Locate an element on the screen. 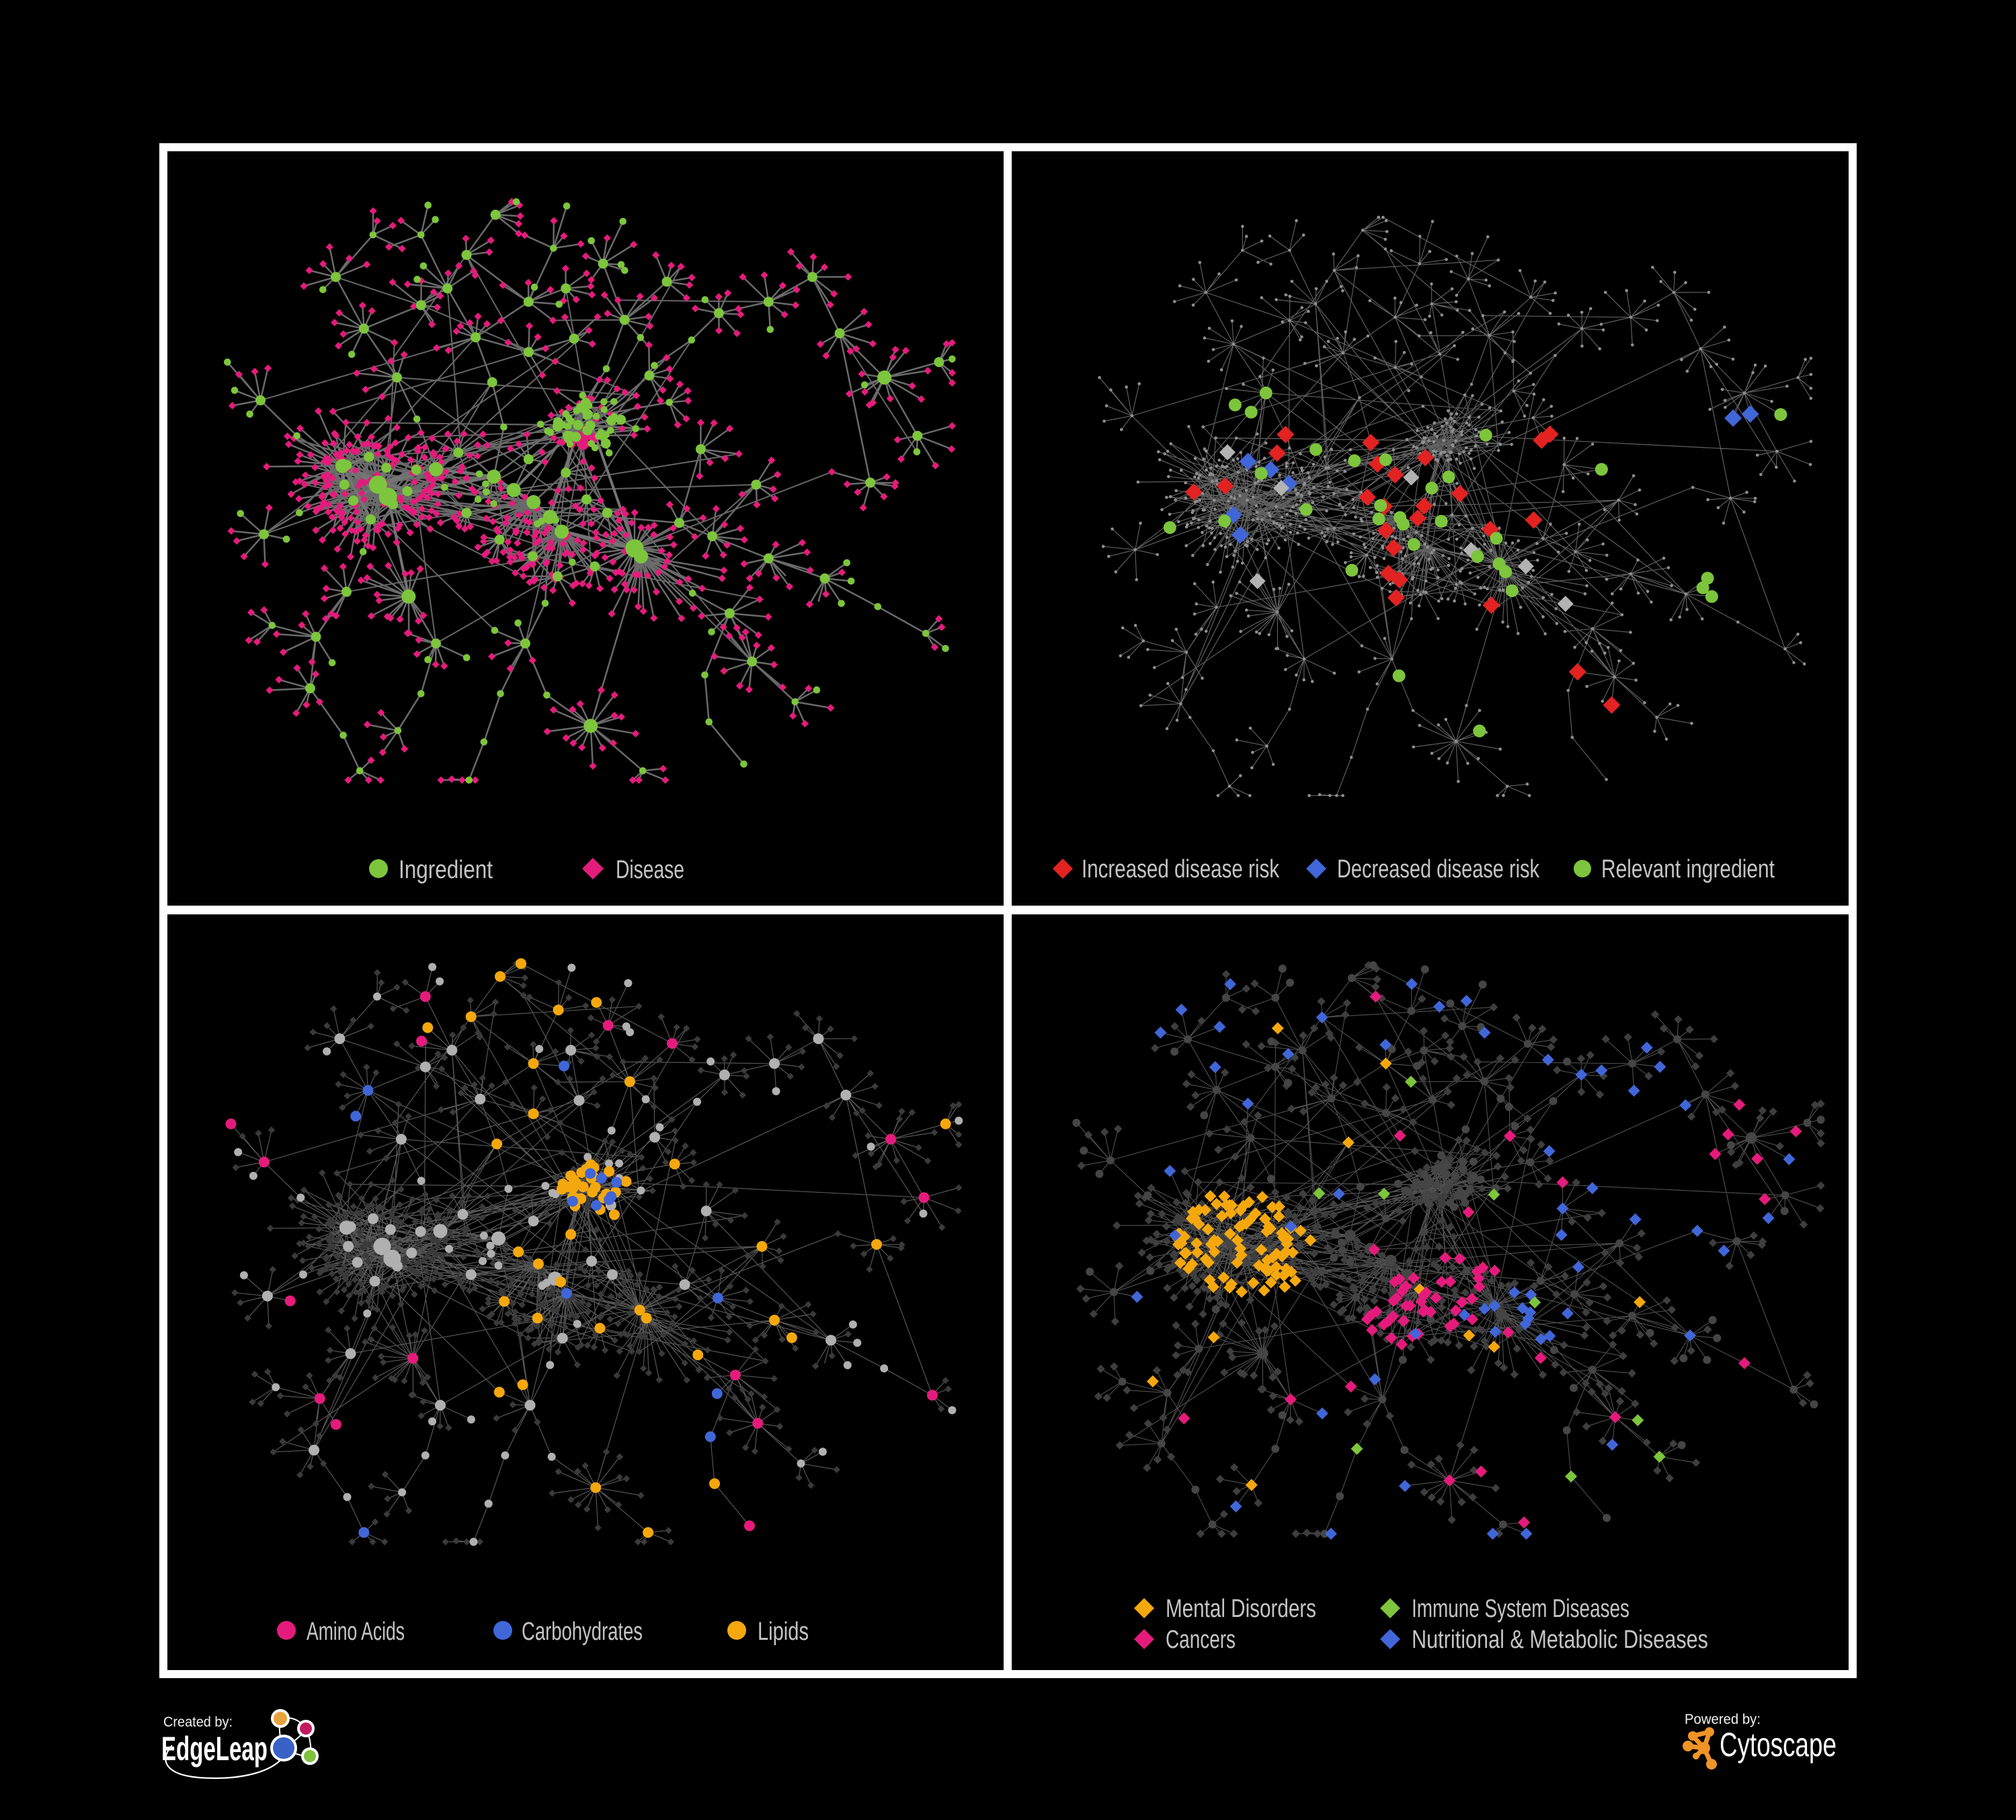  svg-text: Cytoscape is located at coordinates (1778, 1745).